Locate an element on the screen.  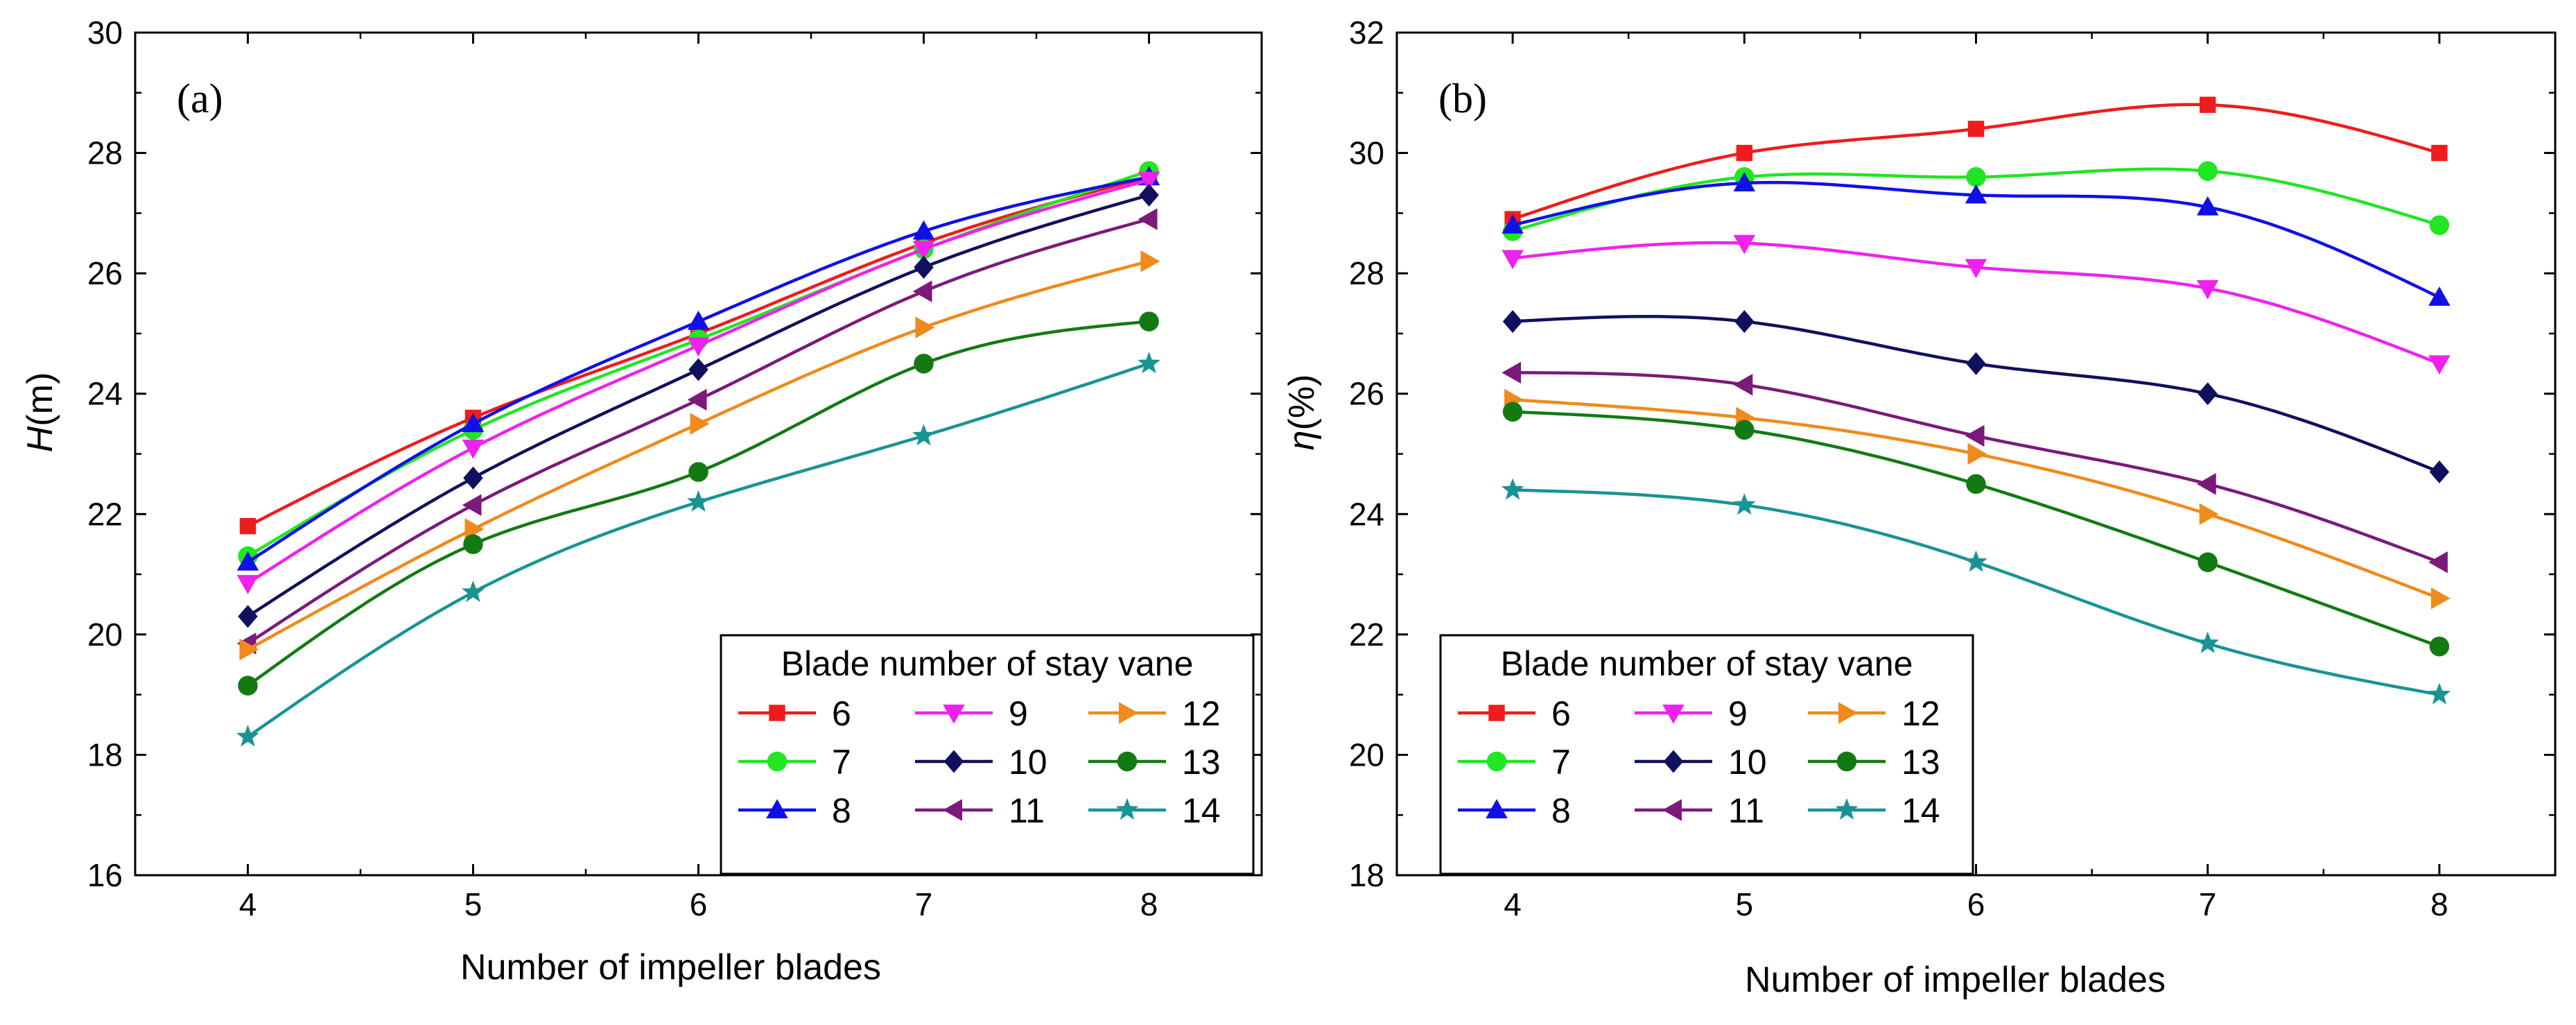
y-axis-label: η(%) is located at coordinates (1302, 412).